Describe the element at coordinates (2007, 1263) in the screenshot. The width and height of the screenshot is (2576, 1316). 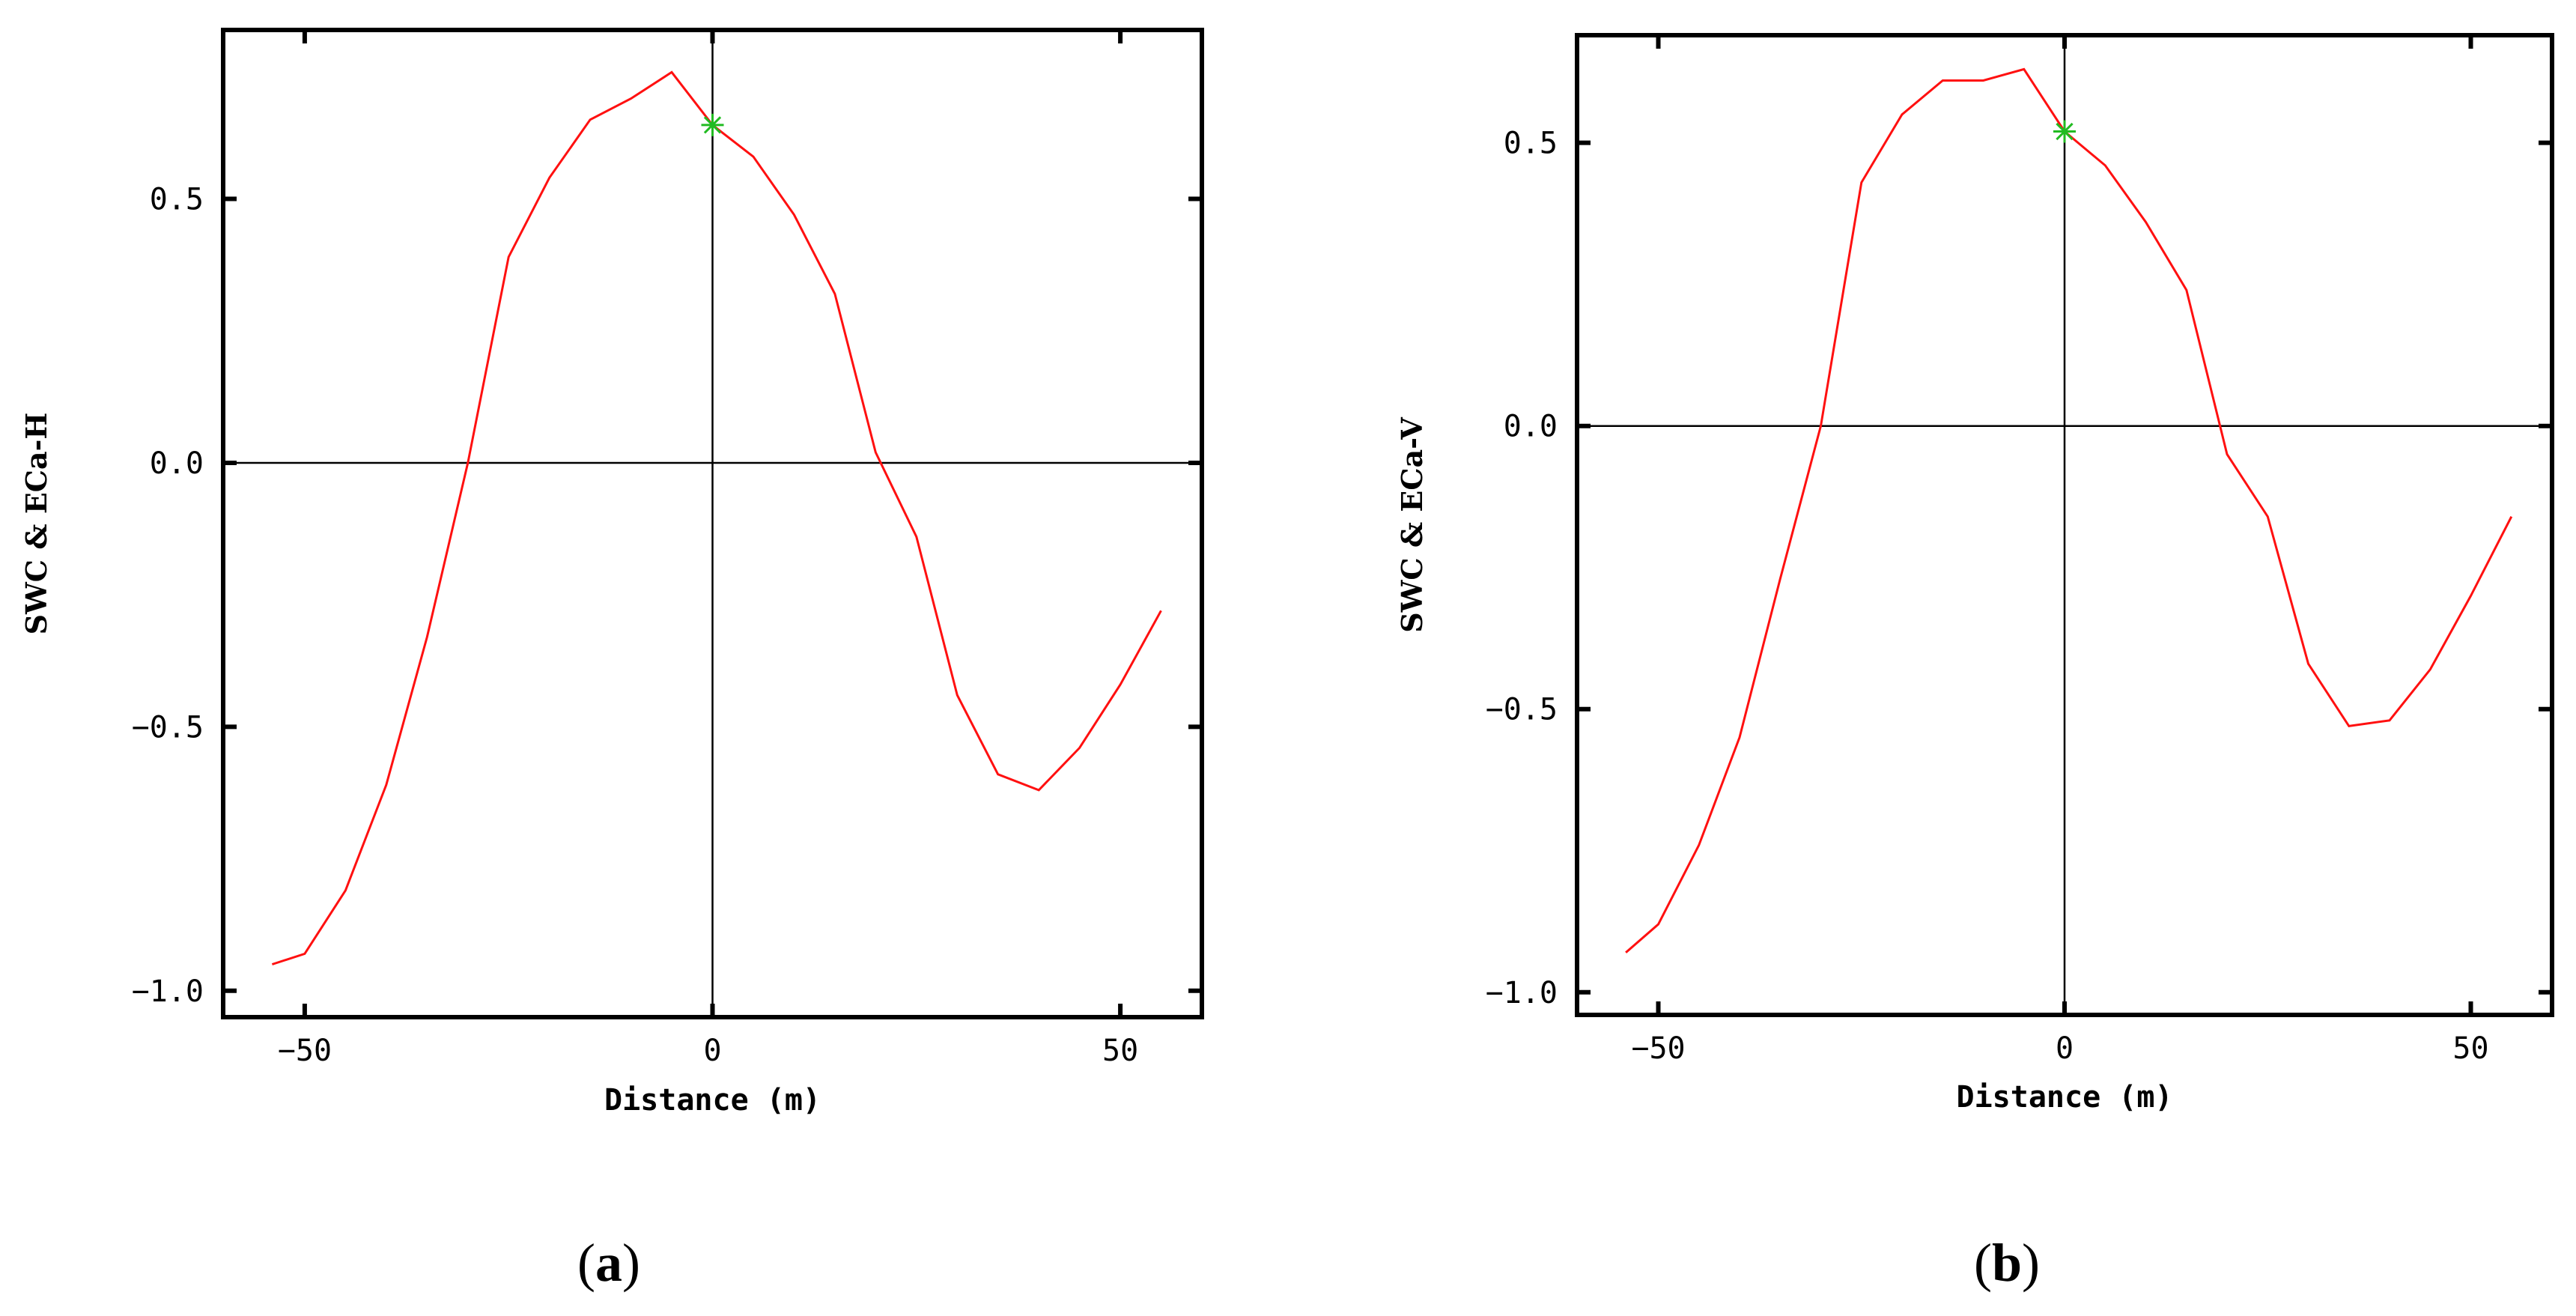
I see `panel-caption: (b)` at that location.